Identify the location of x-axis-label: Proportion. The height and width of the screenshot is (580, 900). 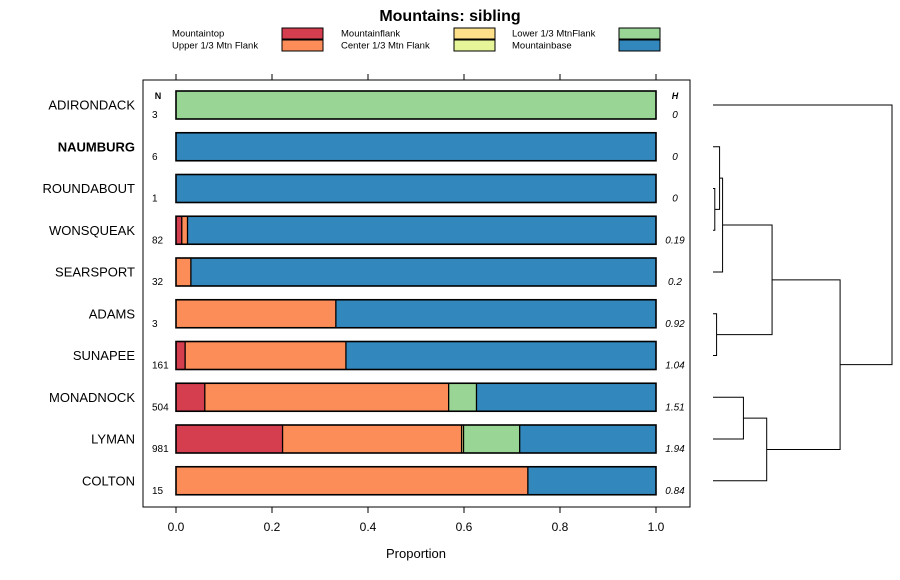
(416, 553).